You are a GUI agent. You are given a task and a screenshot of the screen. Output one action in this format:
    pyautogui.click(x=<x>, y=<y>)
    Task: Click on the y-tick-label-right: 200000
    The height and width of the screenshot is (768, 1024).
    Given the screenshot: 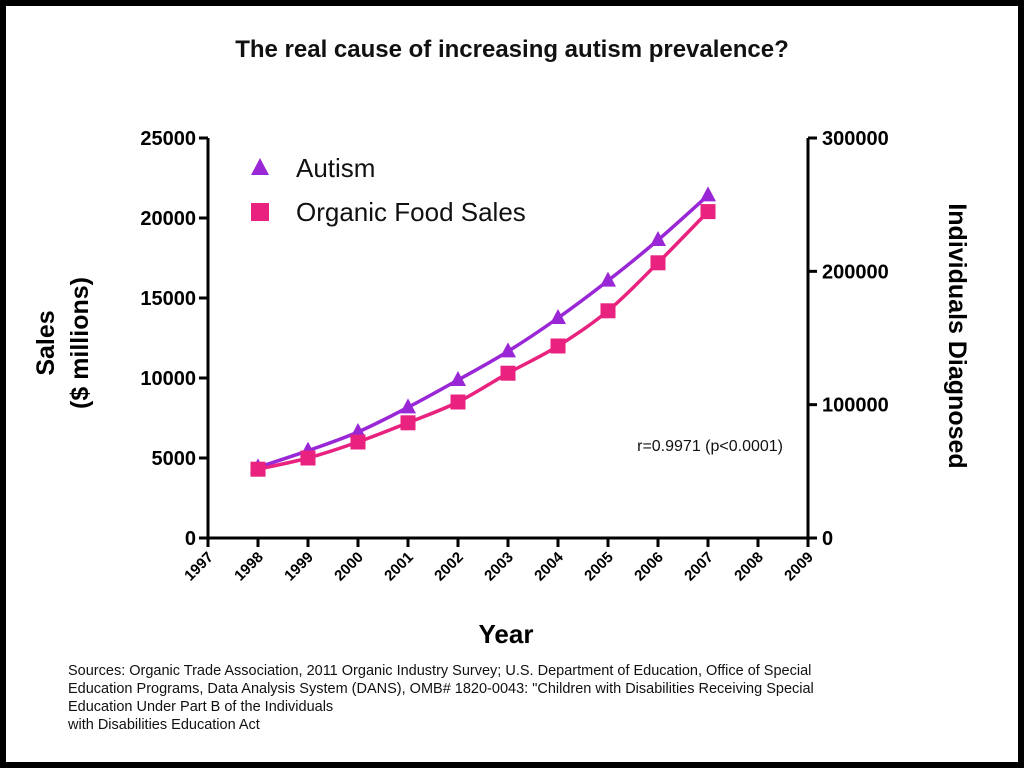 What is the action you would take?
    pyautogui.click(x=855, y=272)
    